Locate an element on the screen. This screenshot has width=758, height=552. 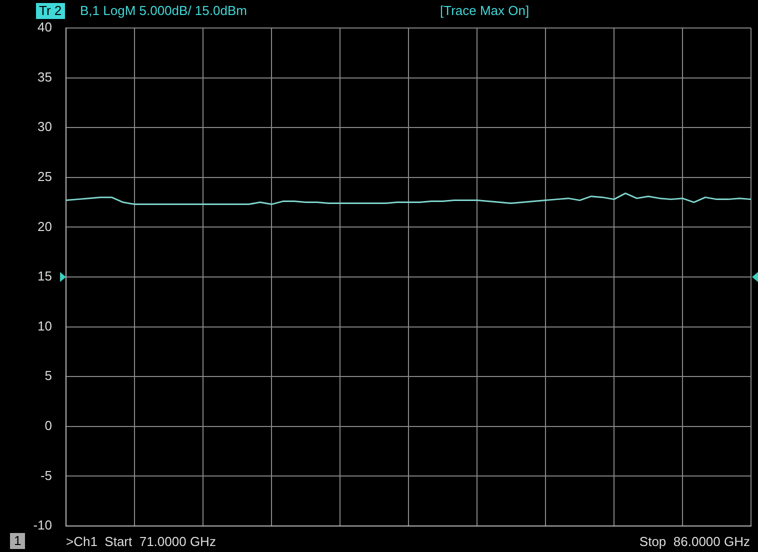
text: Tr 2 is located at coordinates (50, 11).